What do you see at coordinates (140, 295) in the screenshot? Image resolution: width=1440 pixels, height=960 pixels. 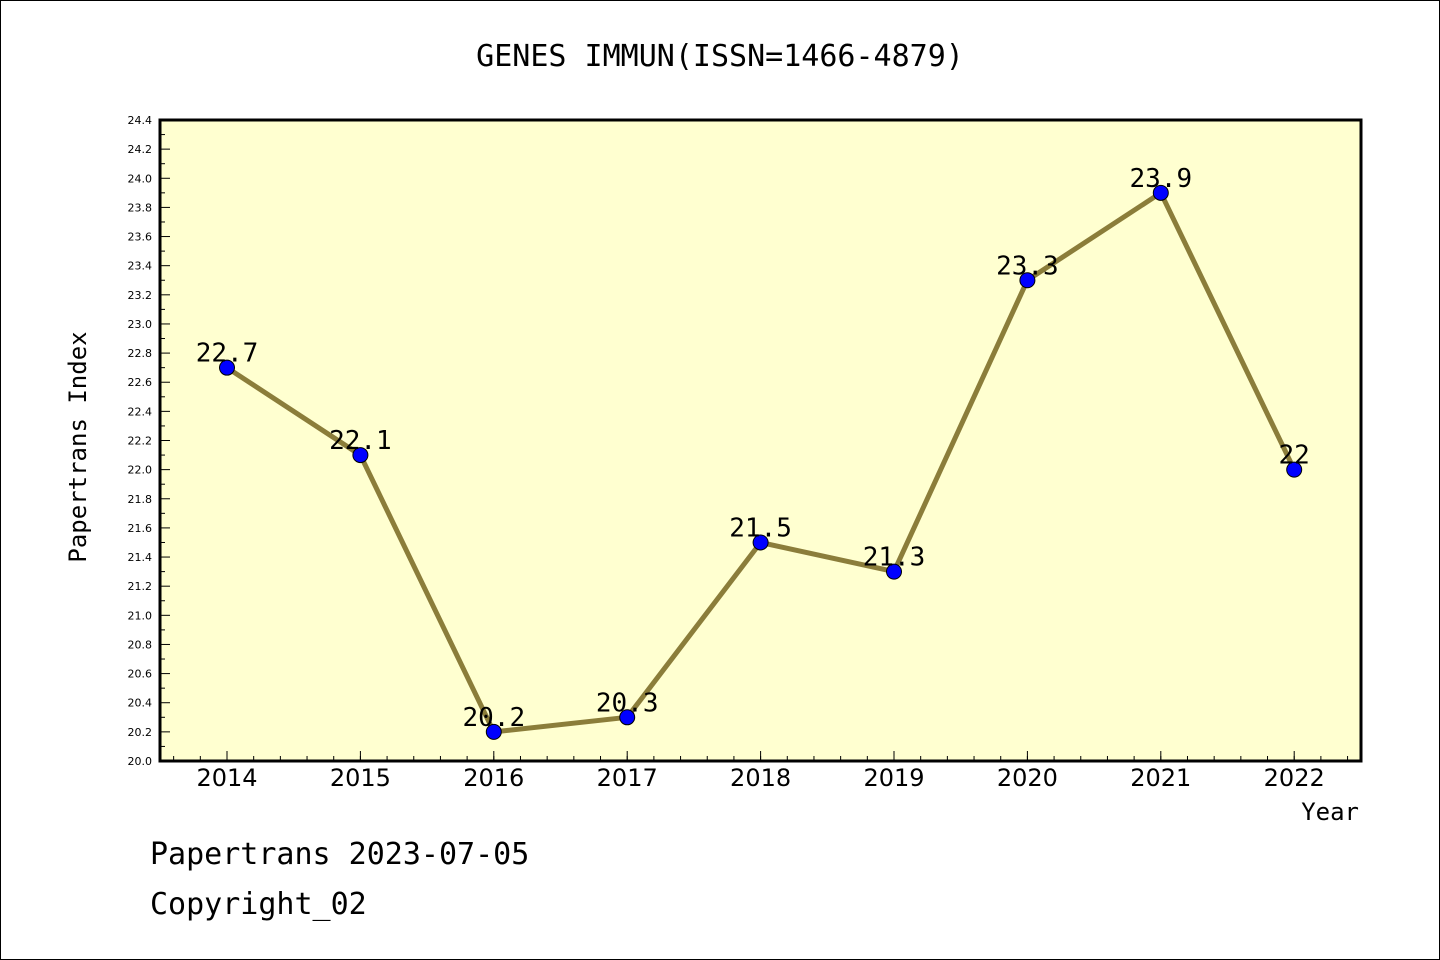 I see `y-tick-label: 23.2` at bounding box center [140, 295].